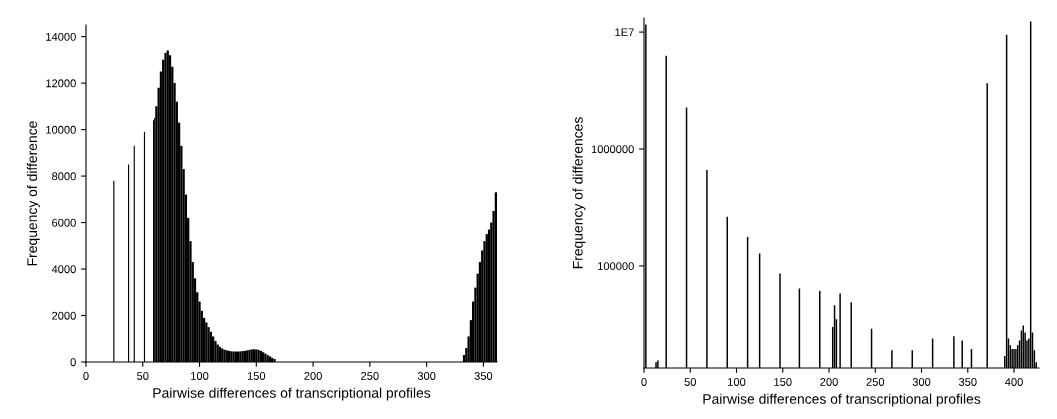 This screenshot has height=419, width=1057. Describe the element at coordinates (33, 193) in the screenshot. I see `y-axis-title: Frequency of difference` at that location.